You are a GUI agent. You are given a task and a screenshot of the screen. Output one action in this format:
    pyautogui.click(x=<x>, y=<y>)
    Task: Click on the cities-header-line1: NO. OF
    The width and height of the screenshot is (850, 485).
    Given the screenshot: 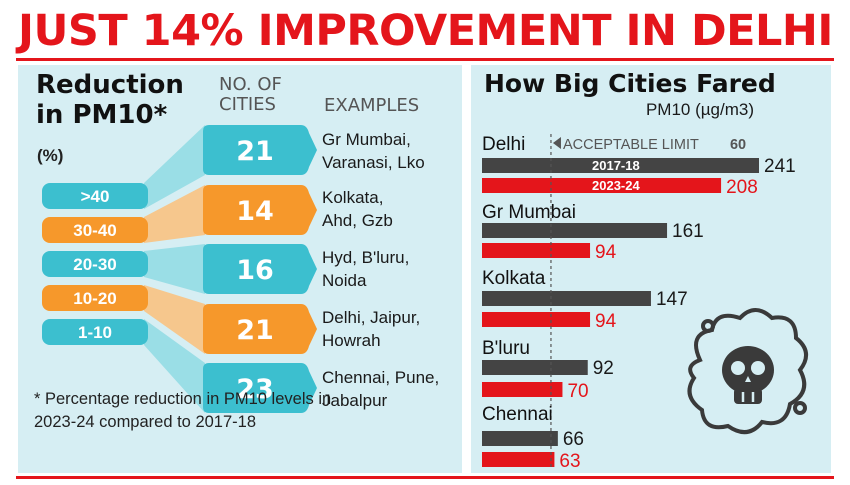 What is the action you would take?
    pyautogui.click(x=250, y=84)
    